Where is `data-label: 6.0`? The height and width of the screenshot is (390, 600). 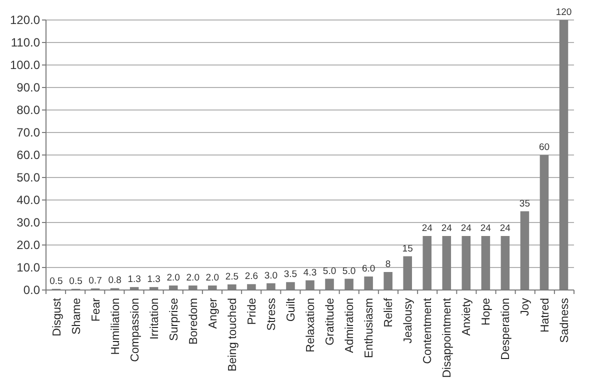 data-label: 6.0 is located at coordinates (369, 269).